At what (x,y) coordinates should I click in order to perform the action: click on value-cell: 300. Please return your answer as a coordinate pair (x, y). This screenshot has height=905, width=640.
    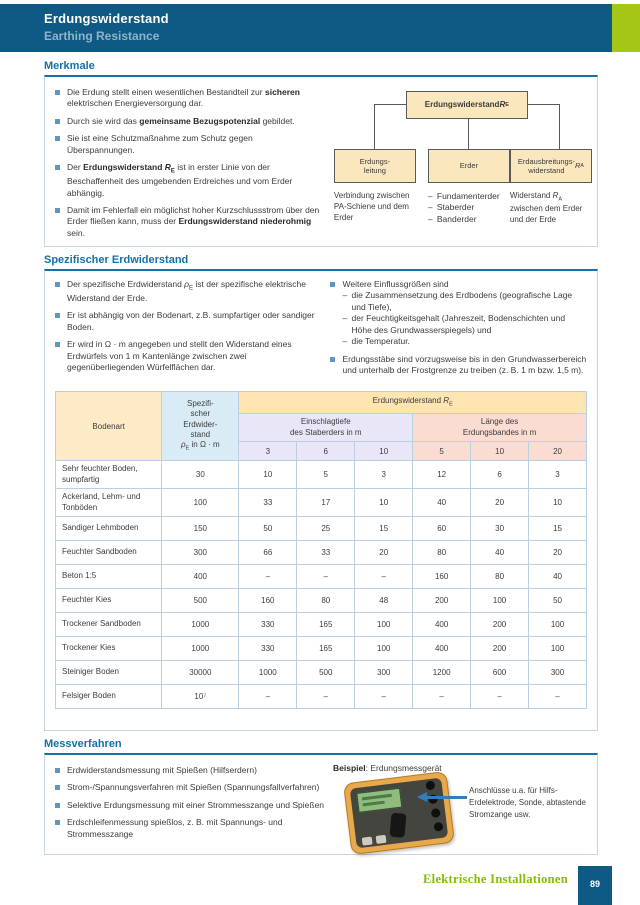
    Looking at the image, I should click on (557, 672).